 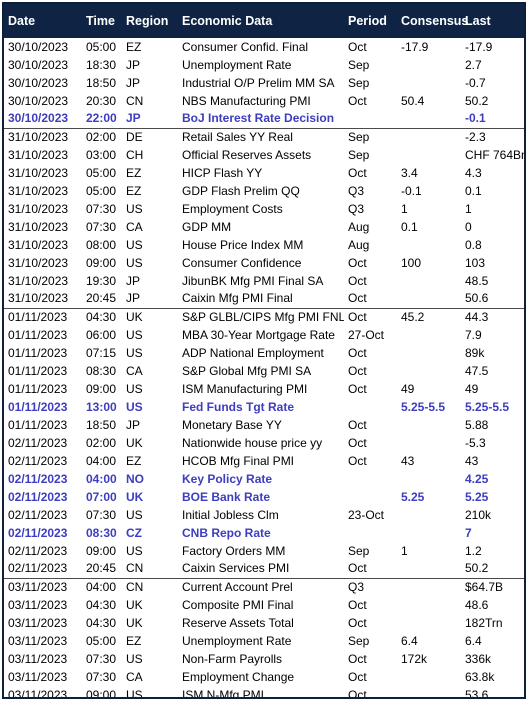 What do you see at coordinates (101, 532) in the screenshot?
I see `cell-time: 08:30` at bounding box center [101, 532].